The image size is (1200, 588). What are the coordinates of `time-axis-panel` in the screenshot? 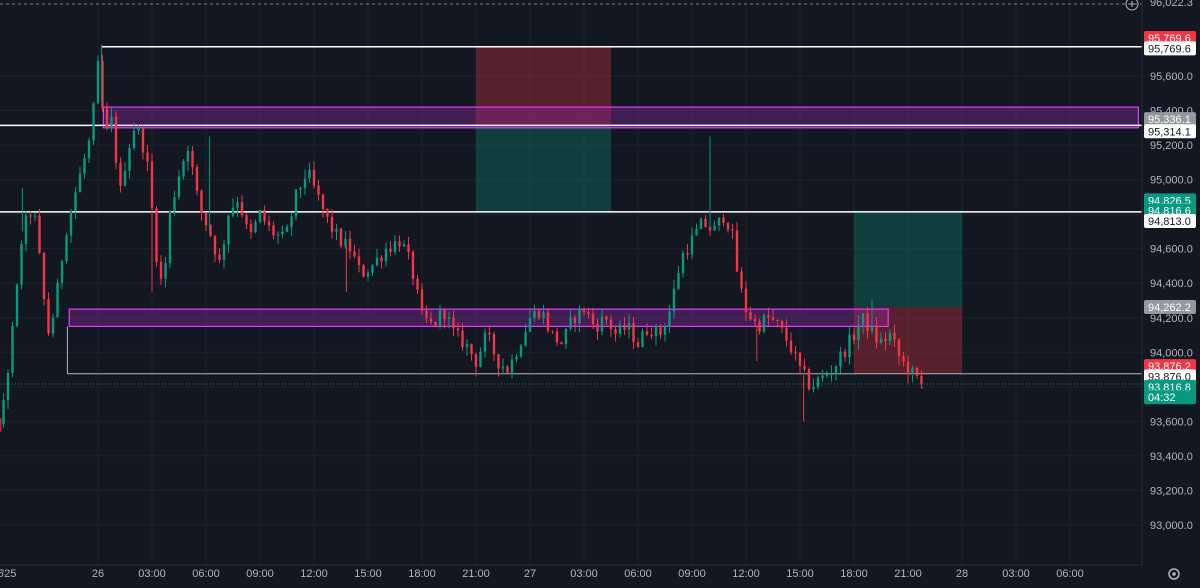 It's located at (600, 576).